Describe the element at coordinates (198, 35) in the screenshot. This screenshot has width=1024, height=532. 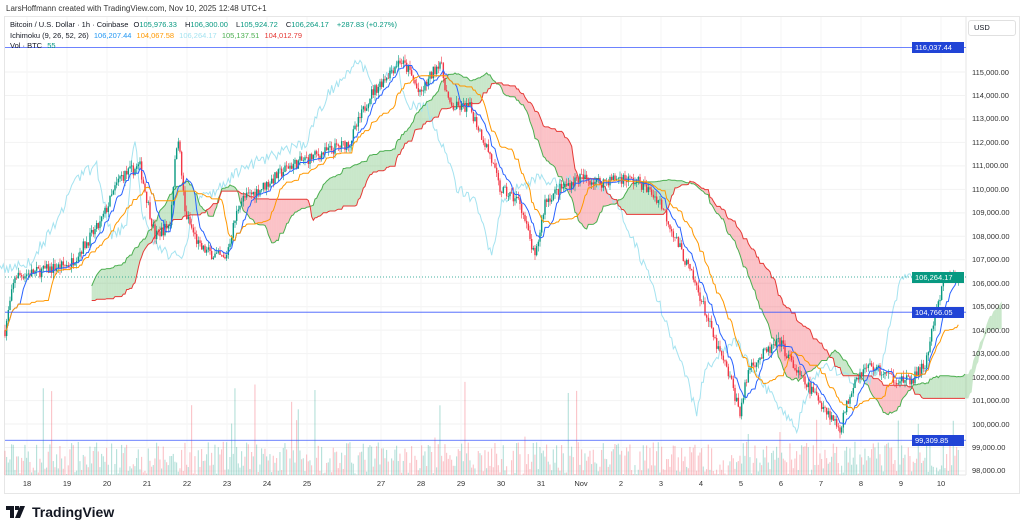
I see `lagging-value: 106,264.17` at that location.